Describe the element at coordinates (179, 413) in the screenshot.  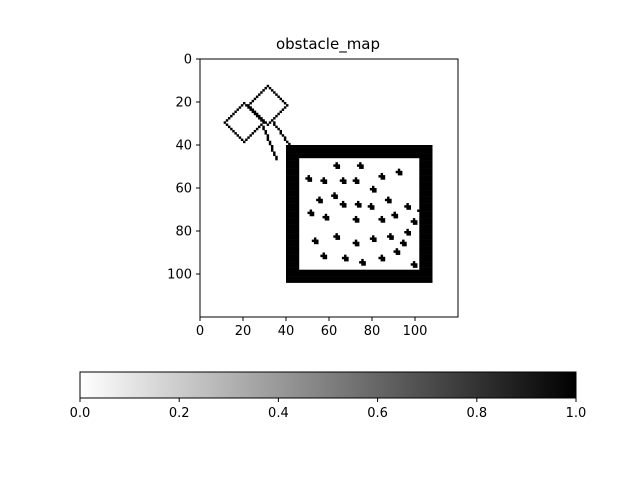
I see `colorbar-tick-label: 0.2` at that location.